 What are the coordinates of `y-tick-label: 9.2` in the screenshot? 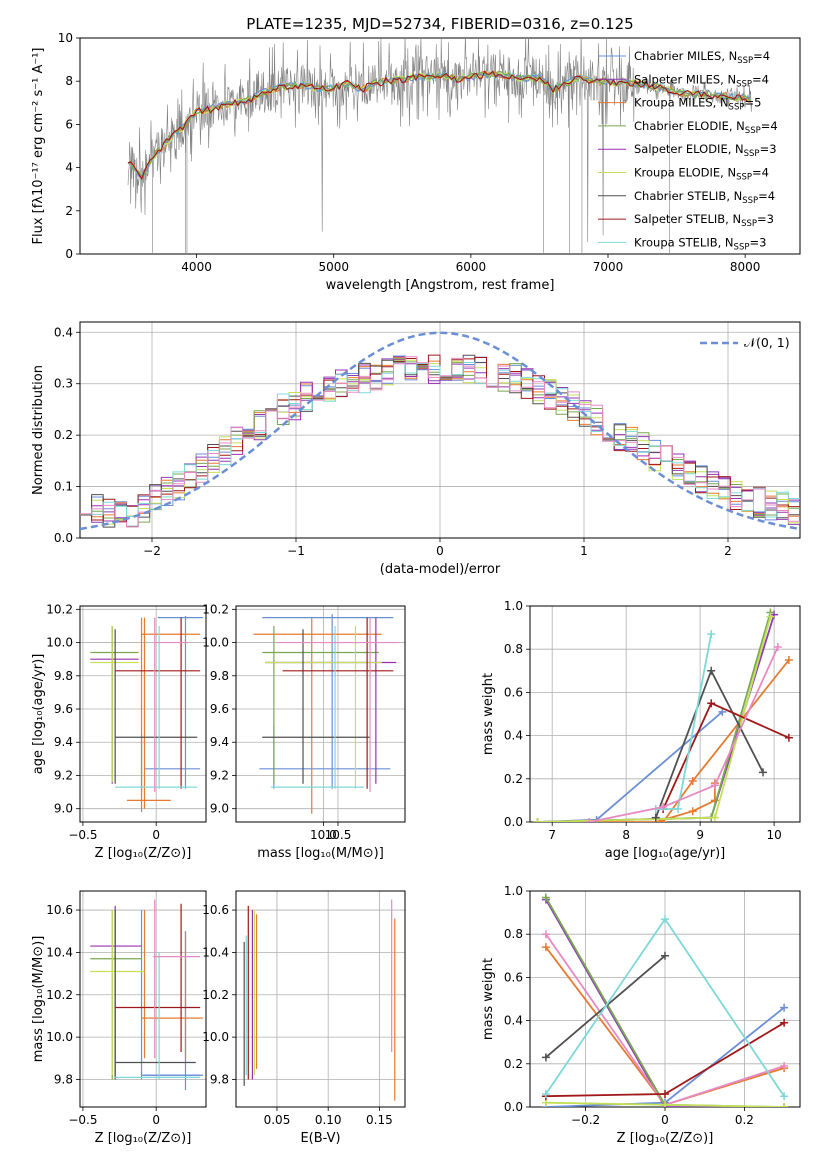 It's located at (219, 775).